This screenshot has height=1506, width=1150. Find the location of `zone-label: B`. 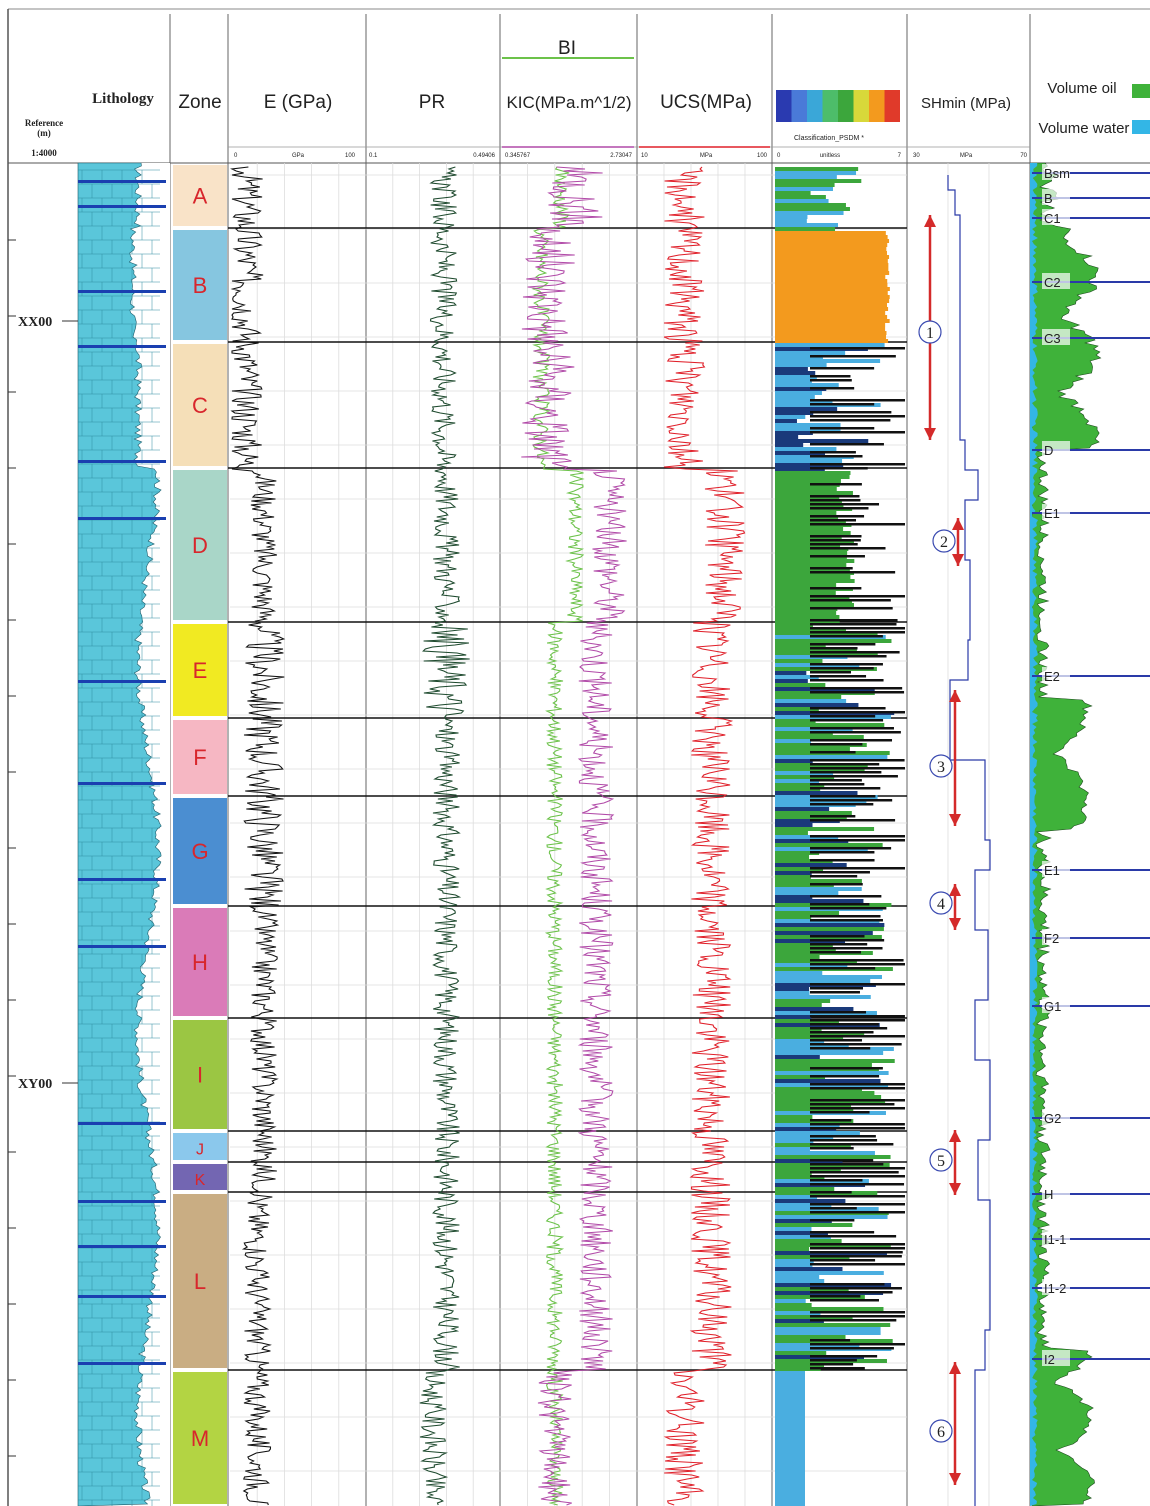

zone-label: B is located at coordinates (200, 285).